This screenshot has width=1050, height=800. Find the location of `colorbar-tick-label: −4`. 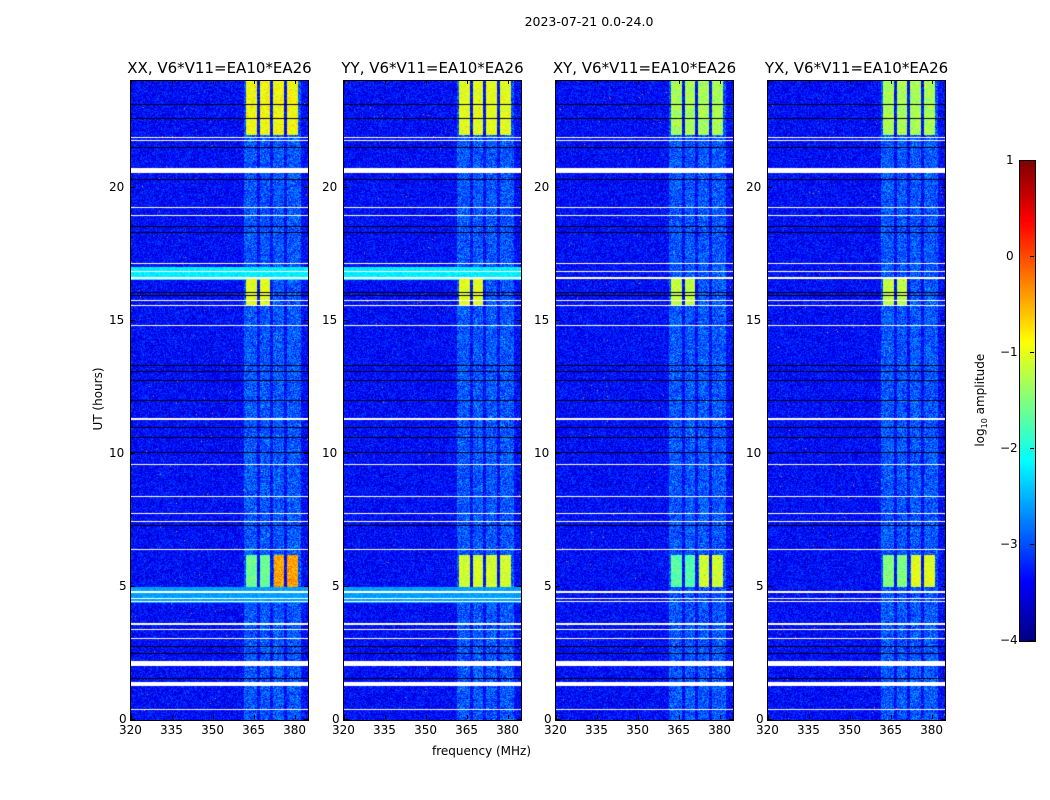

colorbar-tick-label: −4 is located at coordinates (1009, 640).